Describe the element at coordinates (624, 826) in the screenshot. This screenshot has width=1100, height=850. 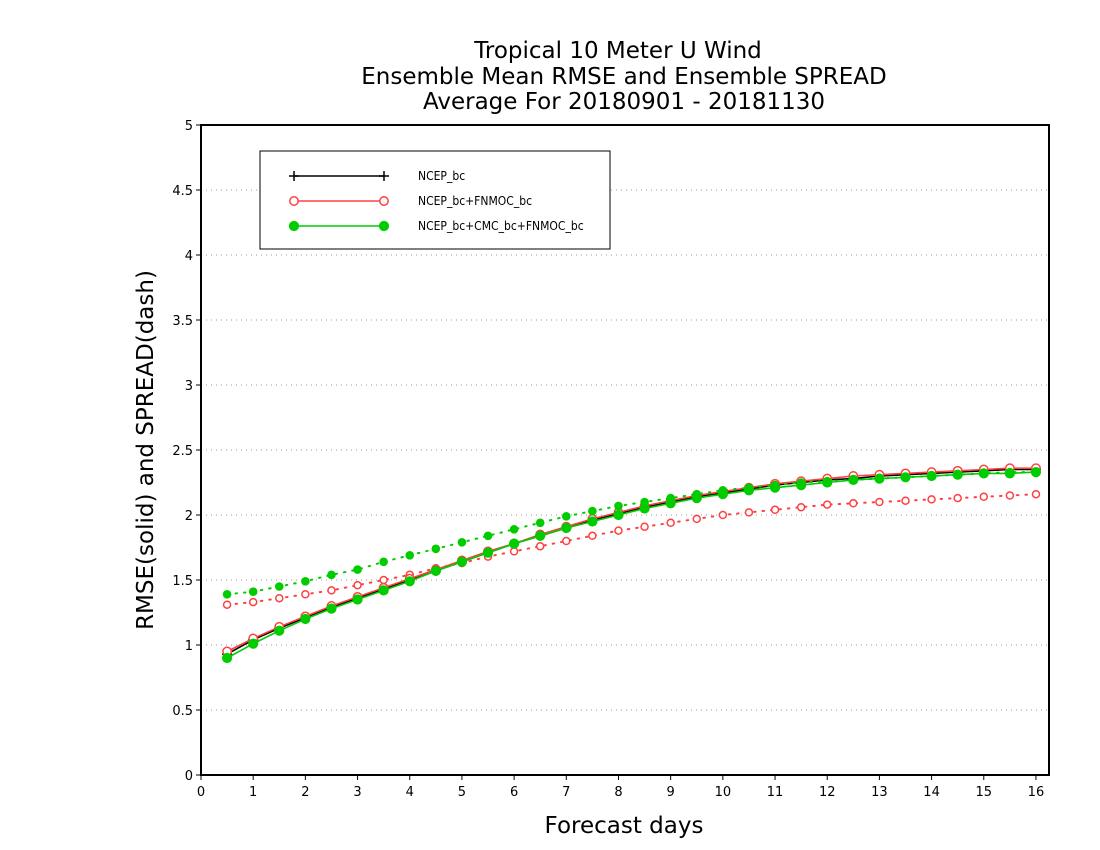
I see `x-axis-label: Forecast days` at that location.